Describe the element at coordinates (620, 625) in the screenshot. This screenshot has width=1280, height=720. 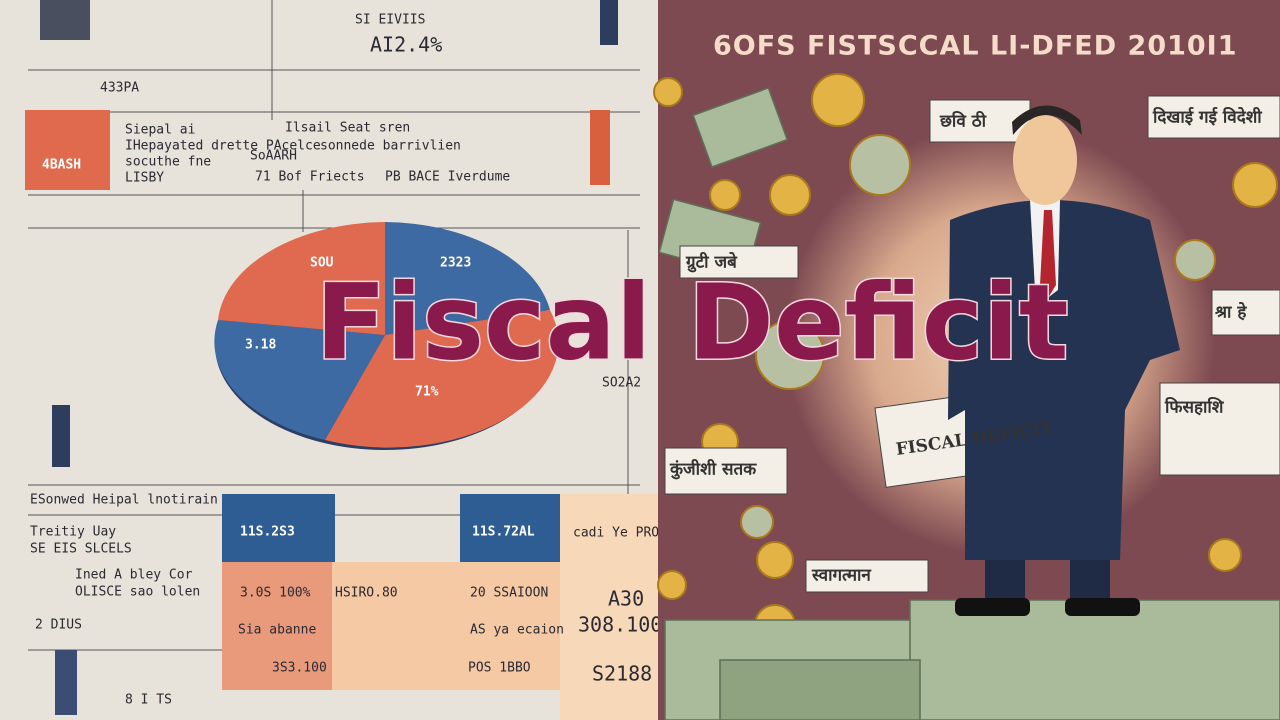
I see `table-cell: 308.100` at that location.